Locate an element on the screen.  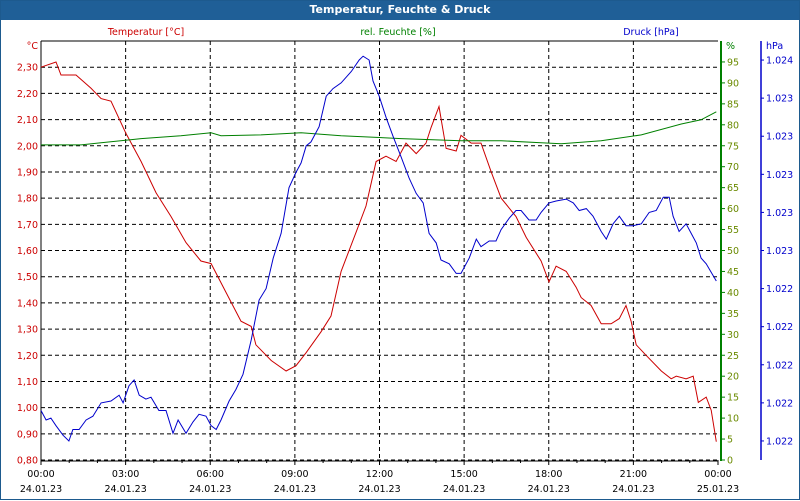
temperature-tick-label: 2,30 is located at coordinates (27, 68).